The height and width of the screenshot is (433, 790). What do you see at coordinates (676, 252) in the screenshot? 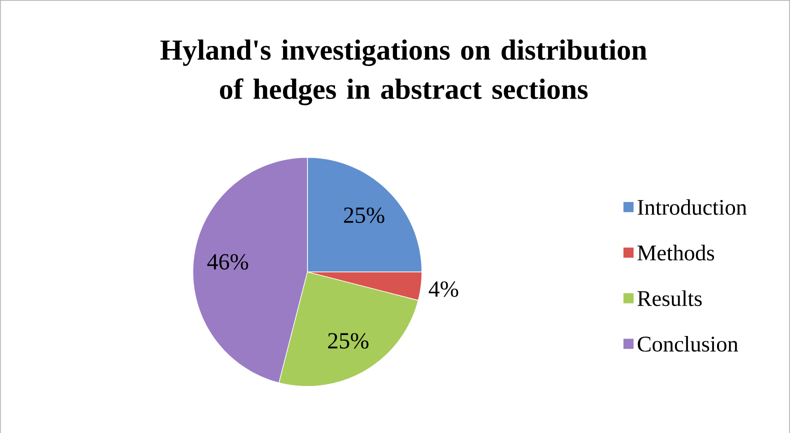
I see `legend-label: Methods` at bounding box center [676, 252].